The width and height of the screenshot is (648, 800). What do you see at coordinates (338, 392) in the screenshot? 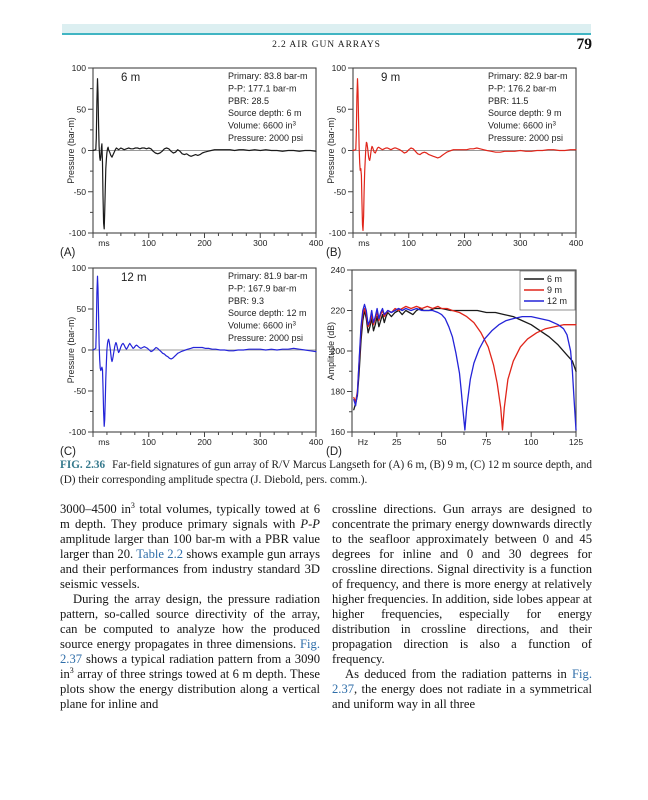
I see `y-tick-label: 180` at bounding box center [338, 392].